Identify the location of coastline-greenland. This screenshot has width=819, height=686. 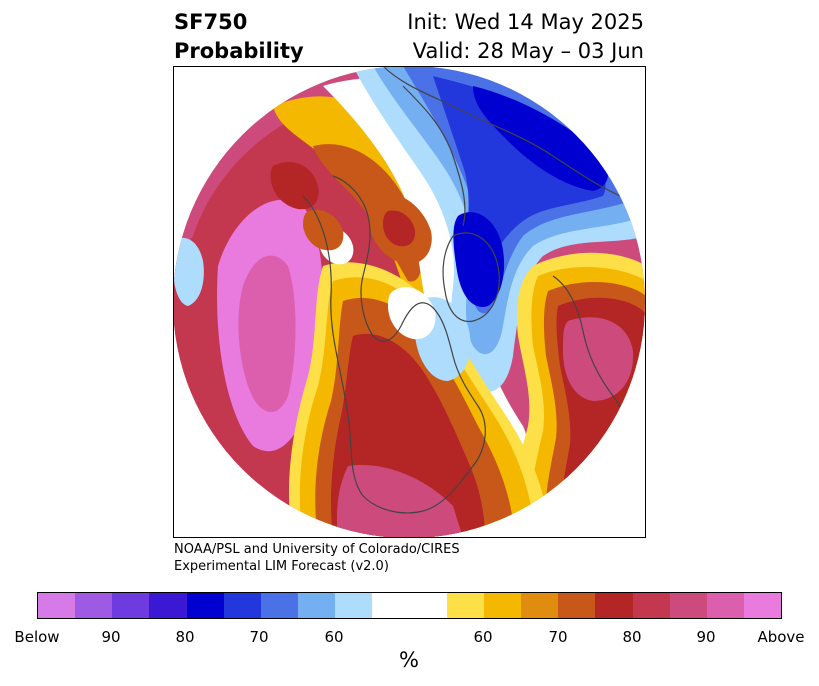
(471, 277).